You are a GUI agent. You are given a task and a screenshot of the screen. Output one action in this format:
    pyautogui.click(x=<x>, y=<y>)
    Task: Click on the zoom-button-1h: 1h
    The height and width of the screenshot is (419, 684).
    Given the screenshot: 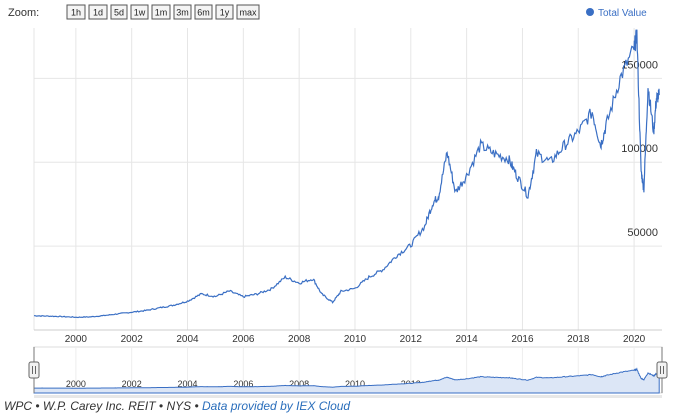 What is the action you would take?
    pyautogui.click(x=76, y=12)
    